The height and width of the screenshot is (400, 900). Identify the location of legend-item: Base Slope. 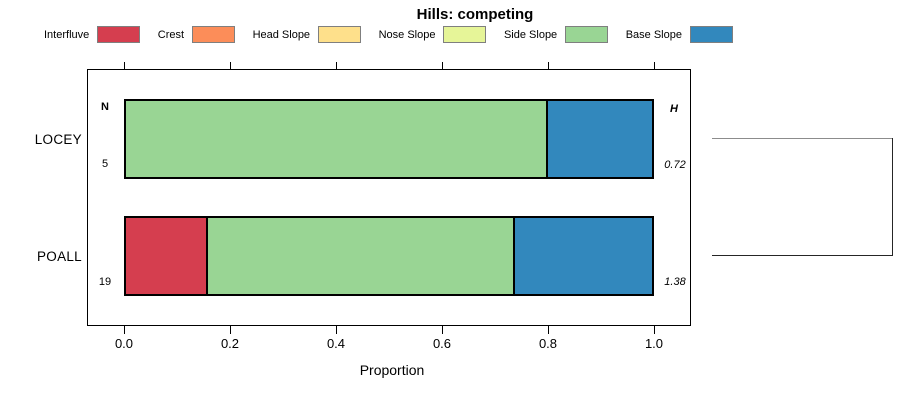
(679, 34).